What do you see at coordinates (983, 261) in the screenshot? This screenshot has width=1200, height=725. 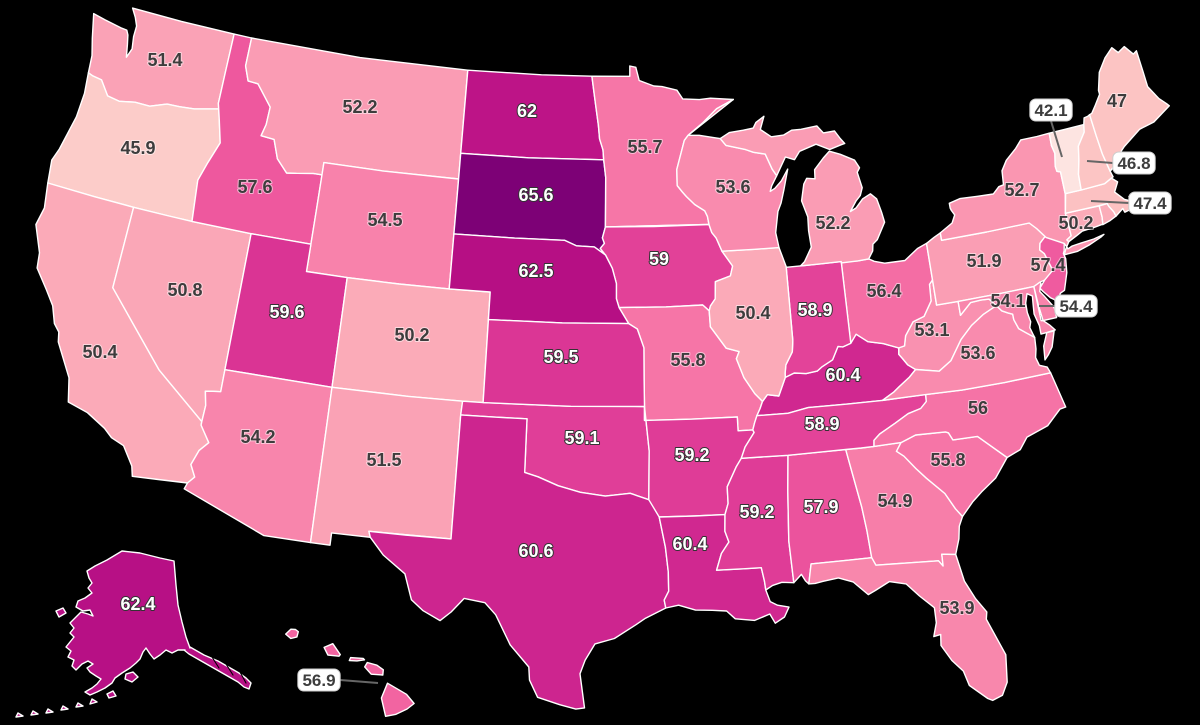 I see `svg-text: 51.9` at bounding box center [983, 261].